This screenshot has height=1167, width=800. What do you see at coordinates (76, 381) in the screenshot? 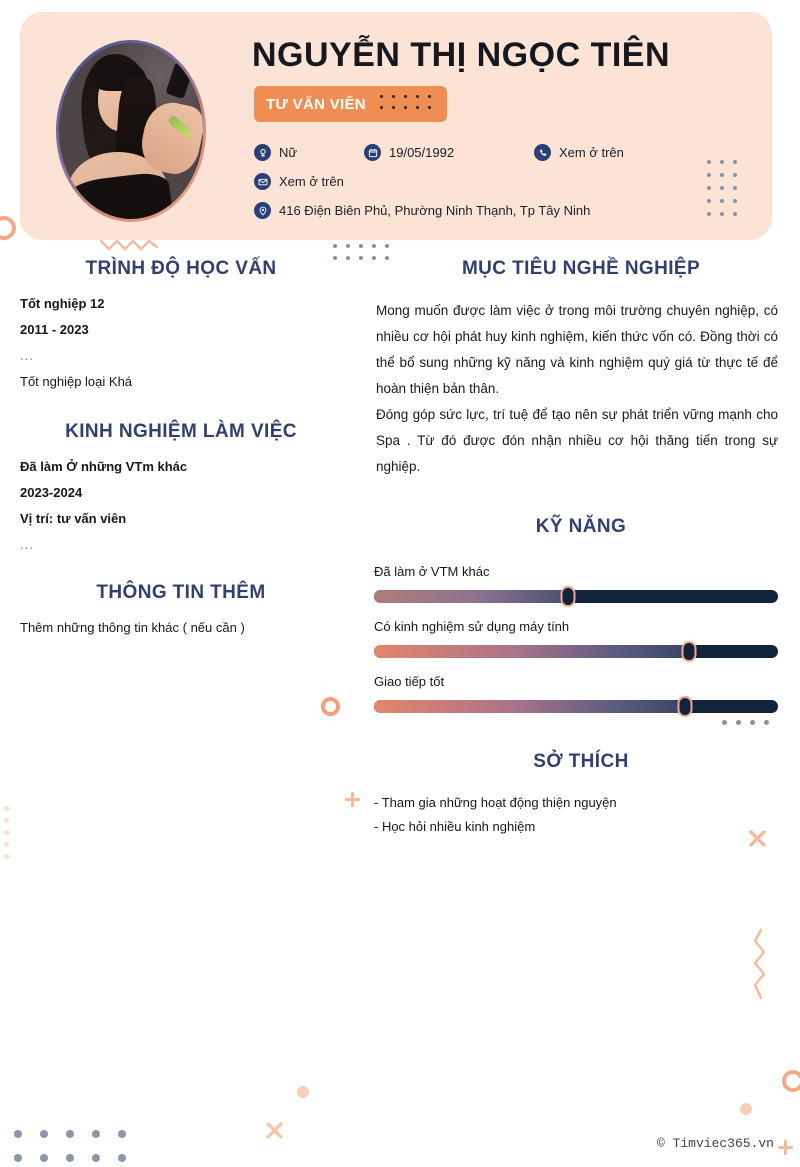
I see `education-line: Tốt nghiệp loại Khá` at bounding box center [76, 381].